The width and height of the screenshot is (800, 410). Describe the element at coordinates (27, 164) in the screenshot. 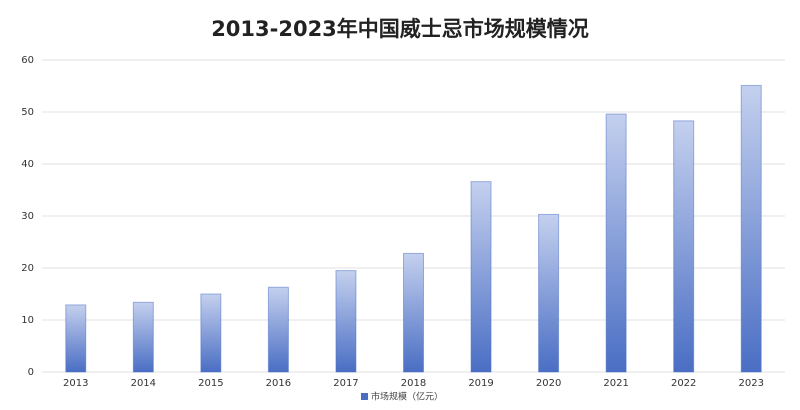

I see `y-tick-label: 40` at that location.